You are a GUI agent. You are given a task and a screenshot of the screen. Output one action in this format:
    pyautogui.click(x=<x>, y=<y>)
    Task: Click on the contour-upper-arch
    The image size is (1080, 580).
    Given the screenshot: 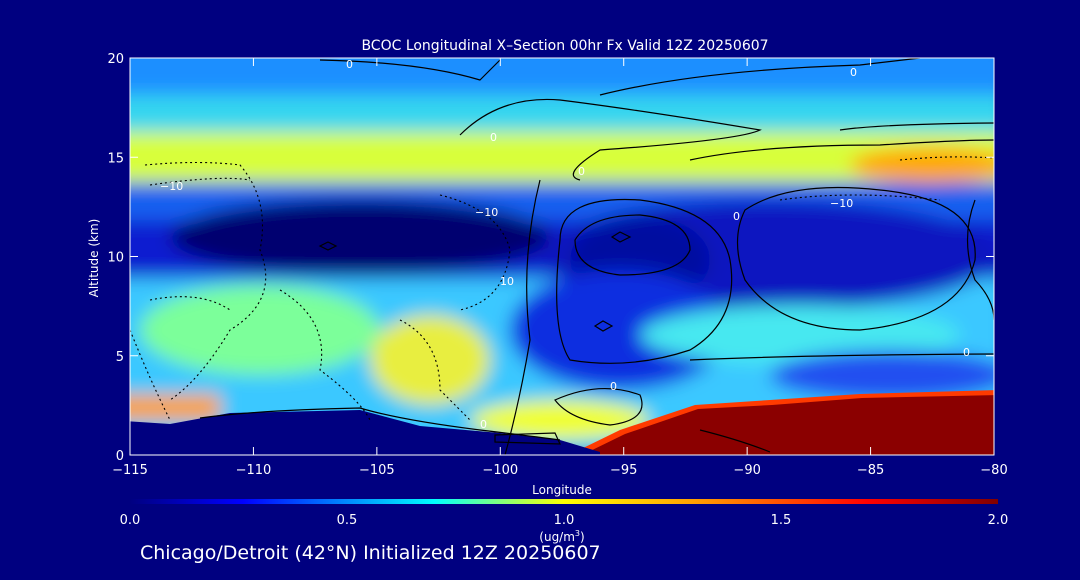 What is the action you would take?
    pyautogui.click(x=410, y=70)
    